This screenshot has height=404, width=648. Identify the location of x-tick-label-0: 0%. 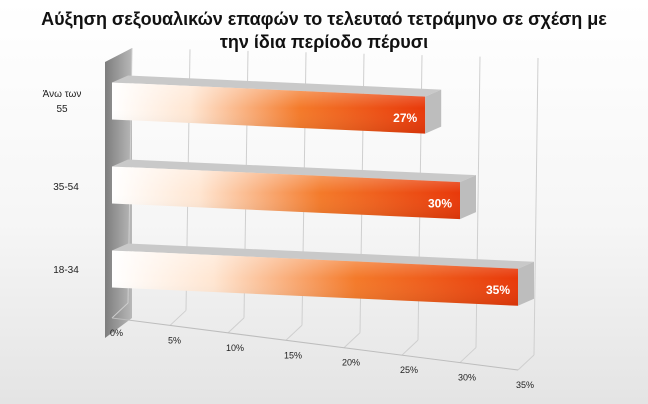
(116, 333).